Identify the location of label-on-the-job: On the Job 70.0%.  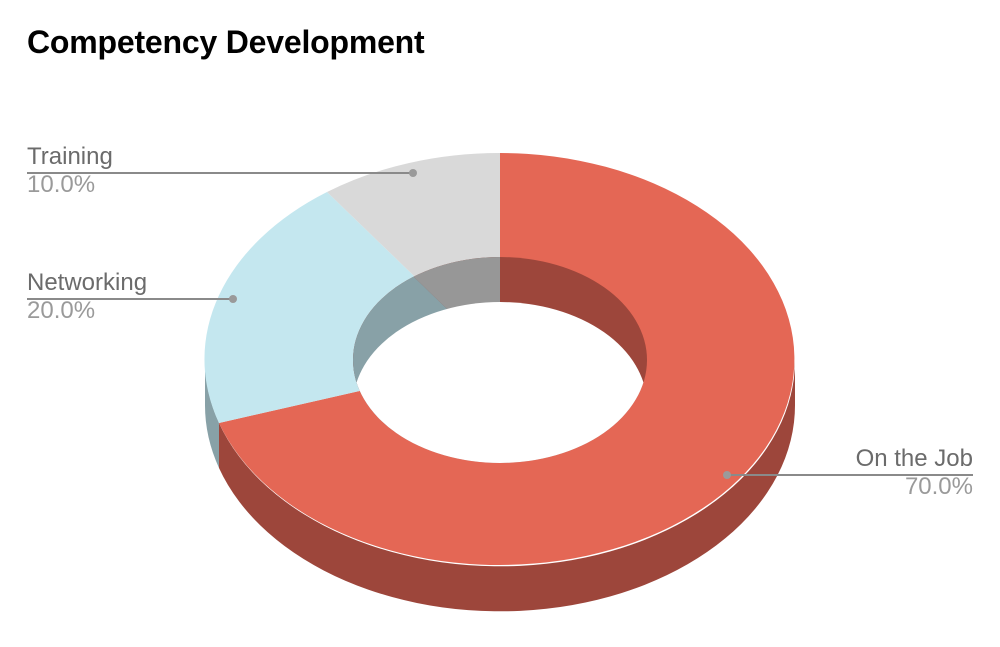
(914, 473).